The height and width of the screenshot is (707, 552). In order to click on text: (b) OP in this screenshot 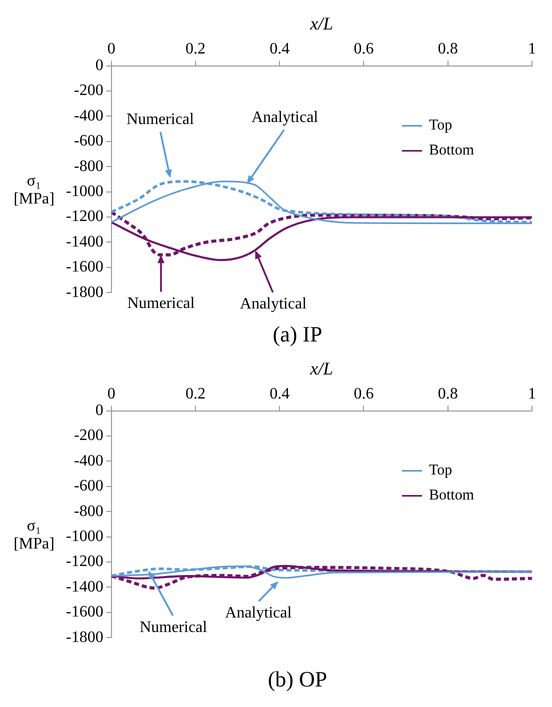, I will do `click(298, 679)`.